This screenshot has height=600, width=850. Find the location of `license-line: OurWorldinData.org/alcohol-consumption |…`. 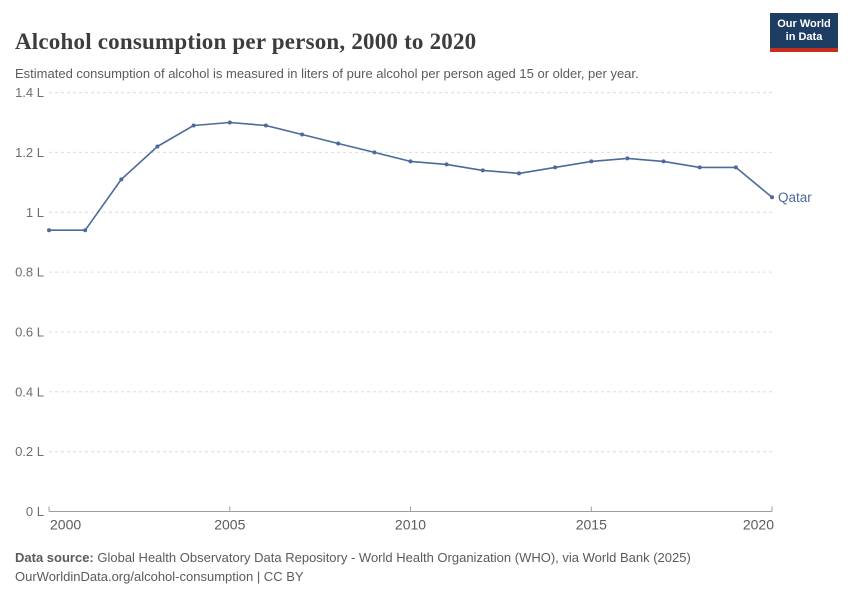

license-line: OurWorldinData.org/alcohol-consumption |… is located at coordinates (159, 576).